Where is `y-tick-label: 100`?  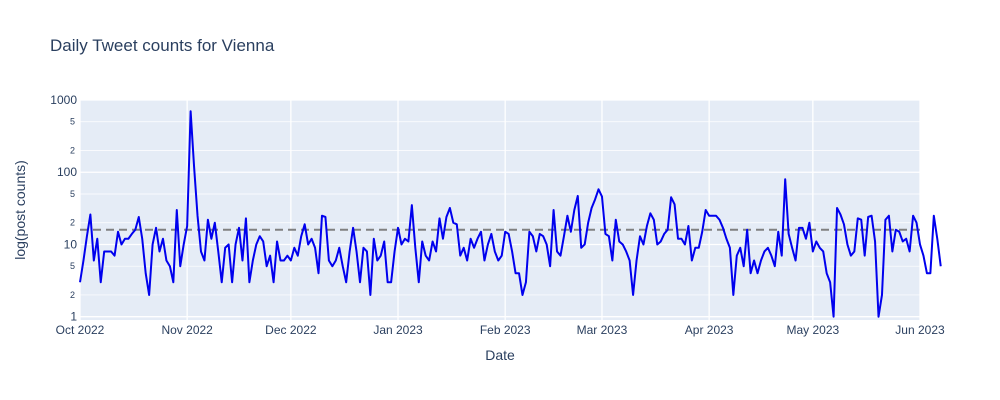 y-tick-label: 100 is located at coordinates (67, 172).